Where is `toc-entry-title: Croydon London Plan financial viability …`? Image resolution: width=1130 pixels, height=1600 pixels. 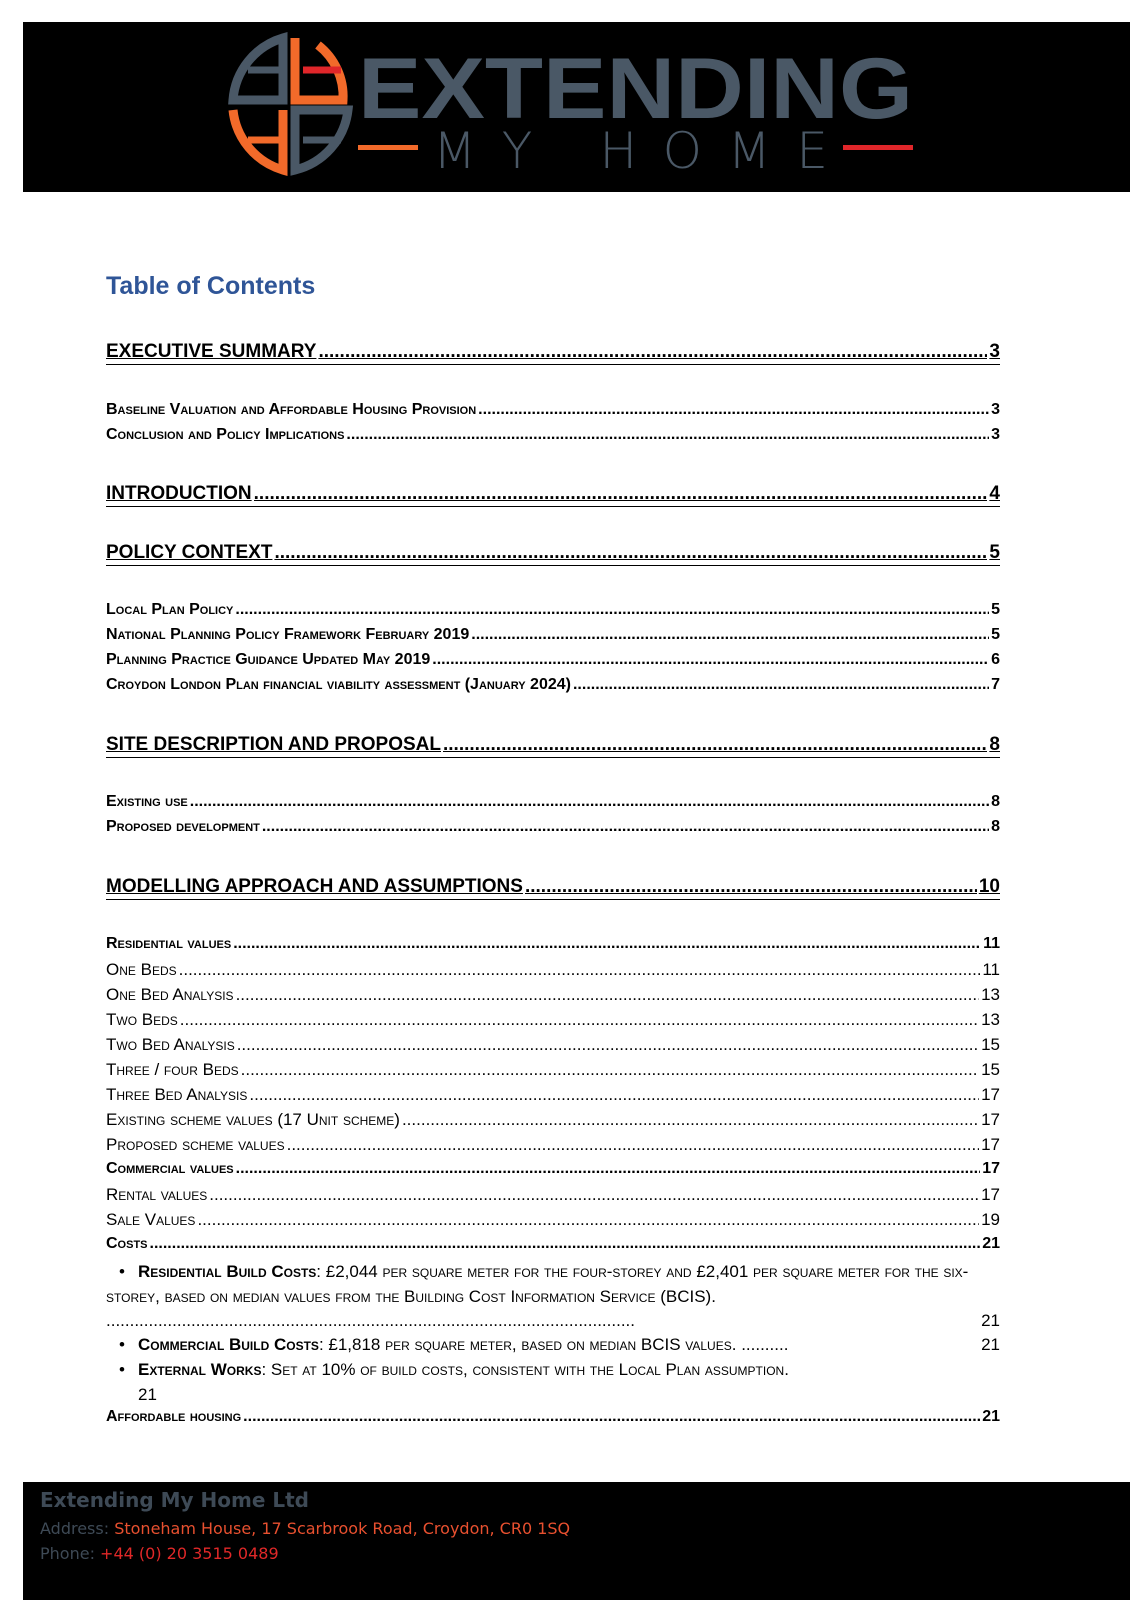
toc-entry-title: Croydon London Plan financial viability … is located at coordinates (338, 684).